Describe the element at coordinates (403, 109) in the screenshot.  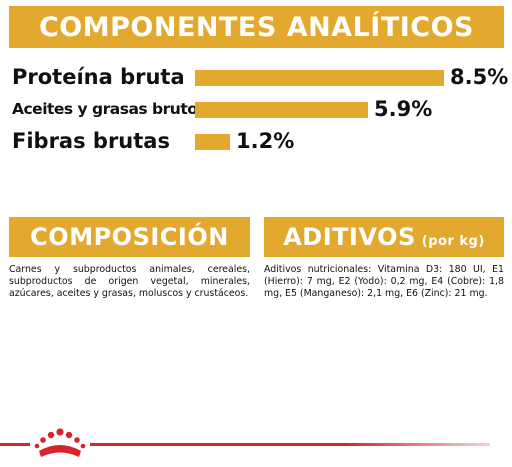
I see `nutrient-value: 5.9%` at that location.